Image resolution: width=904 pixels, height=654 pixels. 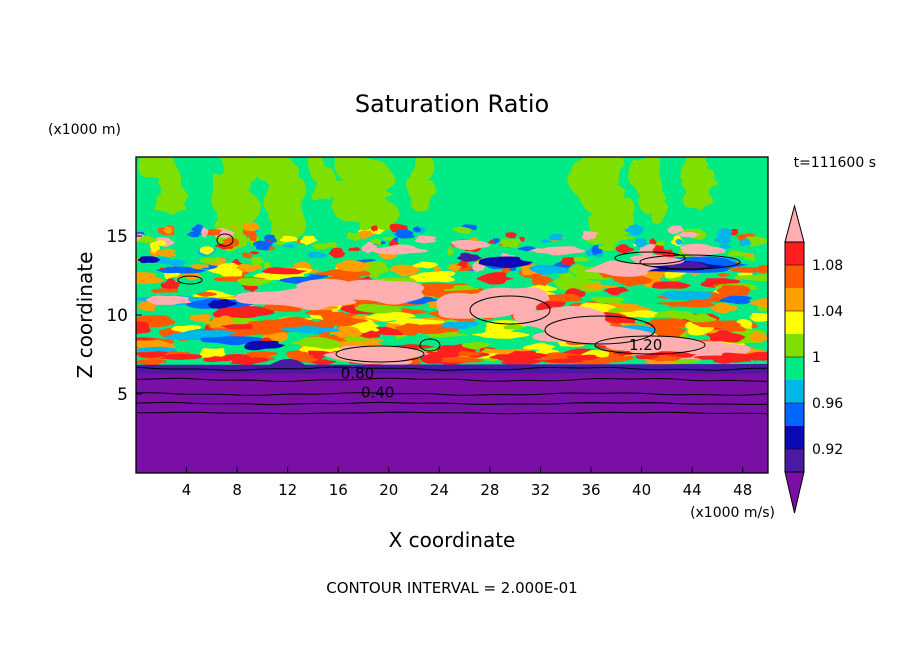 What do you see at coordinates (590, 490) in the screenshot?
I see `x-tick-label: 36` at bounding box center [590, 490].